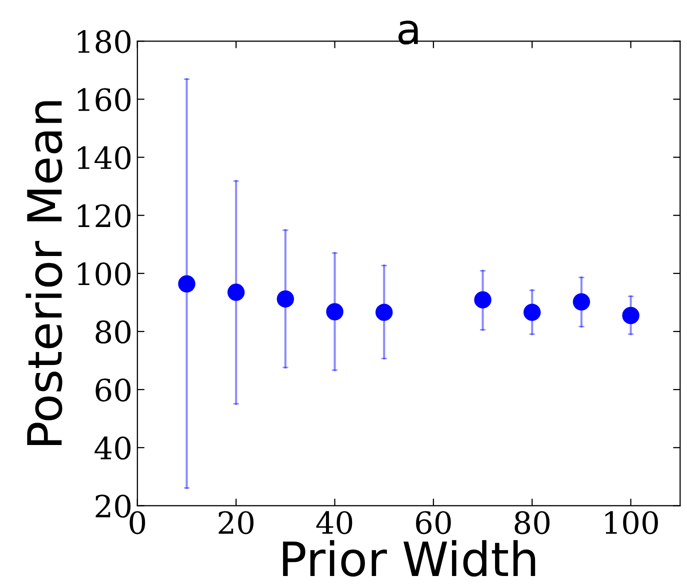 Image resolution: width=687 pixels, height=588 pixels. What do you see at coordinates (112, 448) in the screenshot?
I see `y-tick-label: 40` at bounding box center [112, 448].